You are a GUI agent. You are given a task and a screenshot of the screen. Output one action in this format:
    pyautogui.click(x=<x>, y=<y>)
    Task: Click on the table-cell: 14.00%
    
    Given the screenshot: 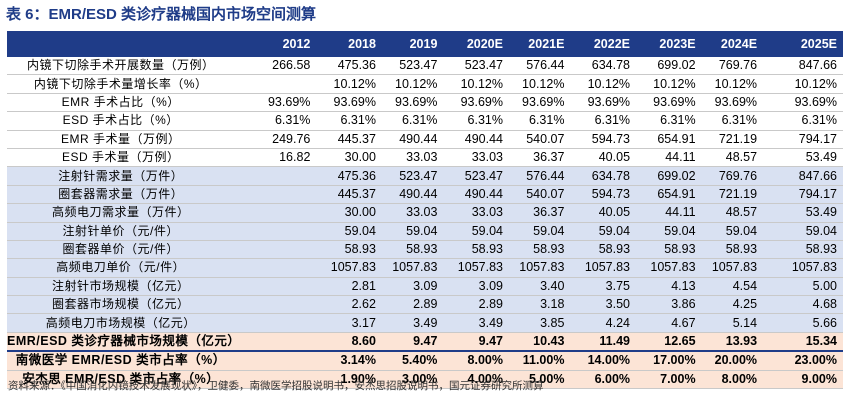 What is the action you would take?
    pyautogui.click(x=603, y=361)
    